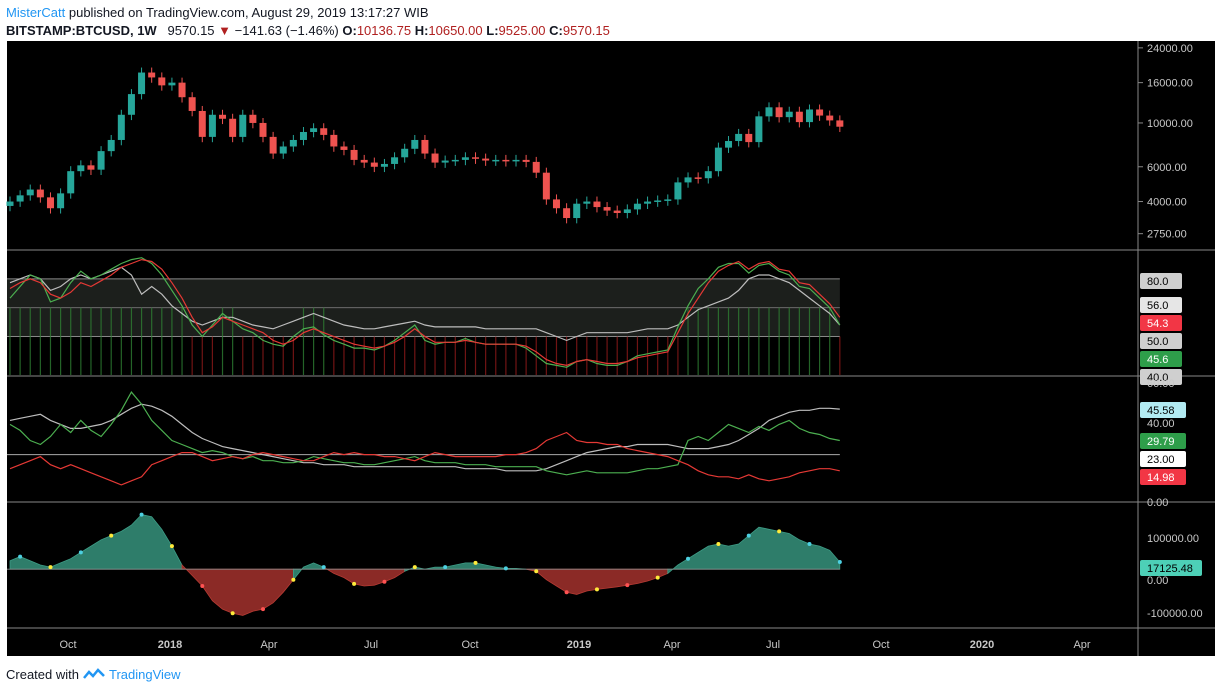 The image size is (1220, 693). What do you see at coordinates (425, 312) in the screenshot?
I see `oscillator-green-line` at bounding box center [425, 312].